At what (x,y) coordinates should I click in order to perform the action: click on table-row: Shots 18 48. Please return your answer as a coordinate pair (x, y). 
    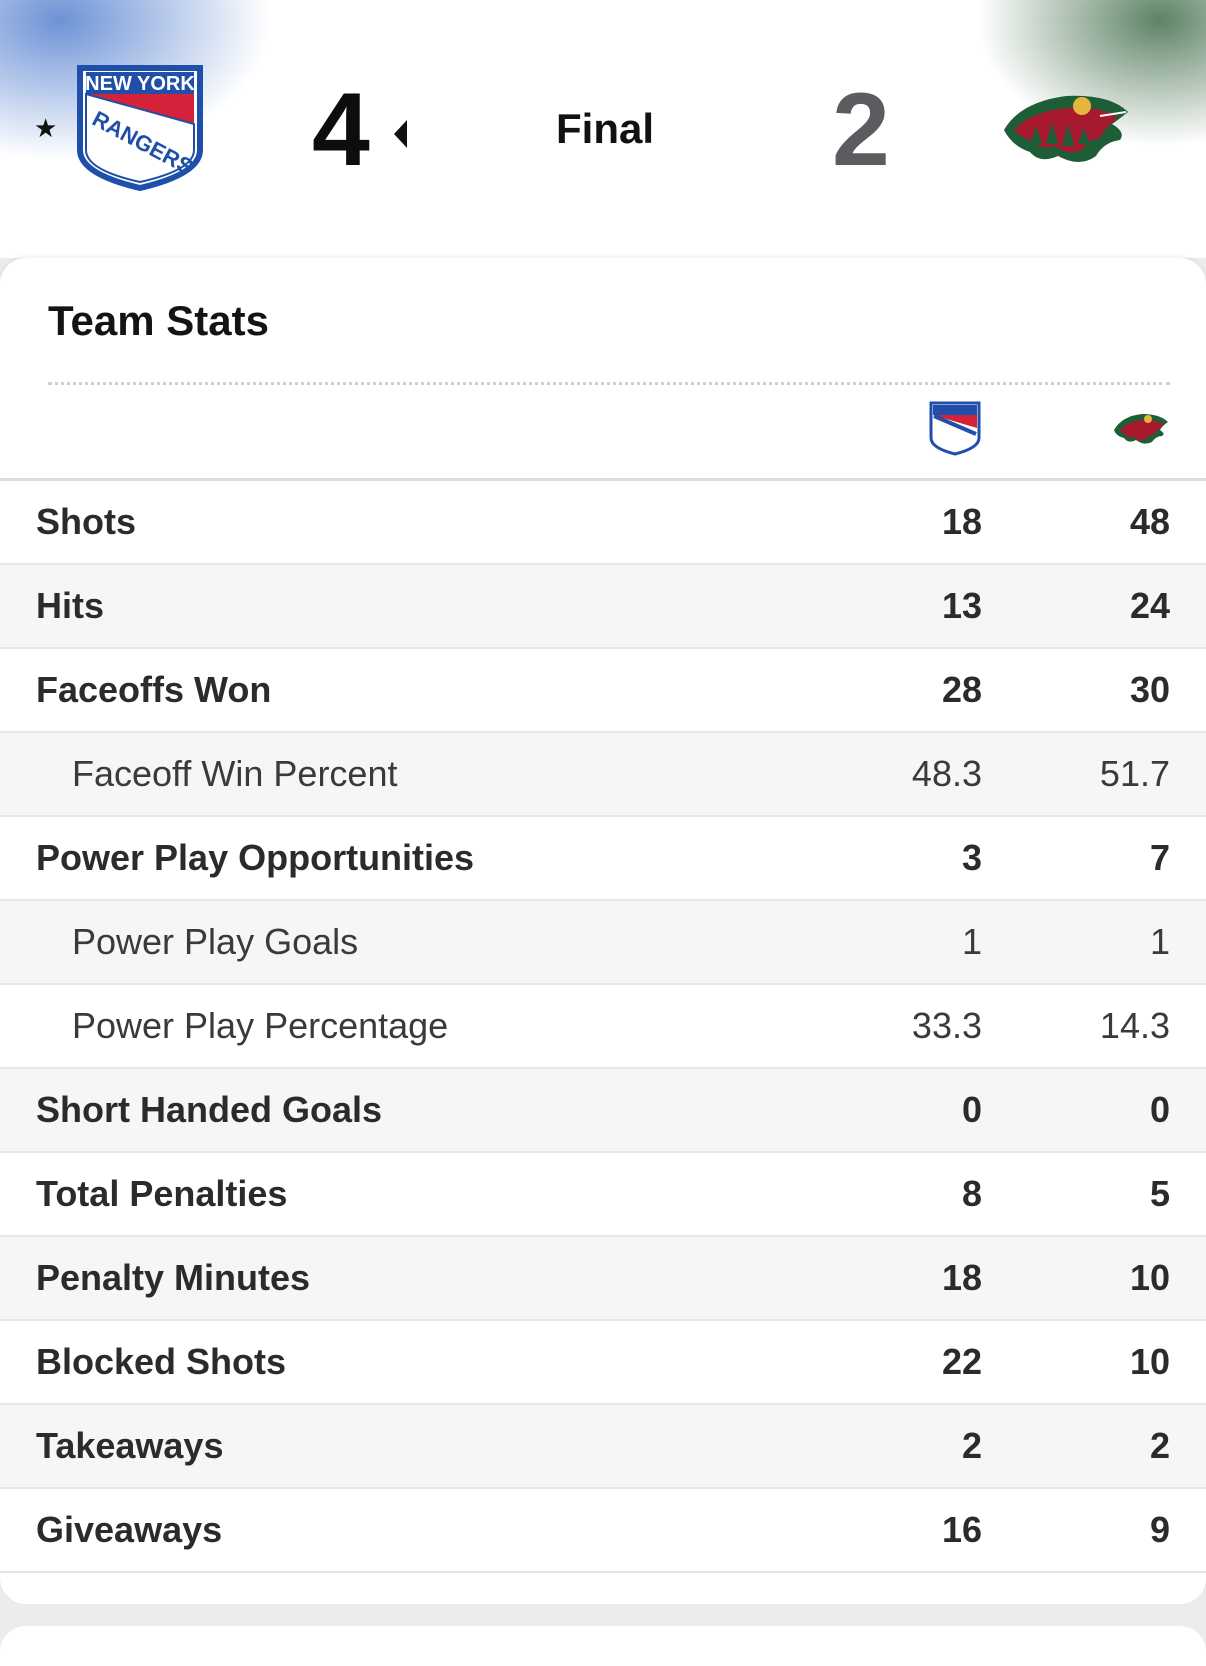
    Looking at the image, I should click on (603, 523).